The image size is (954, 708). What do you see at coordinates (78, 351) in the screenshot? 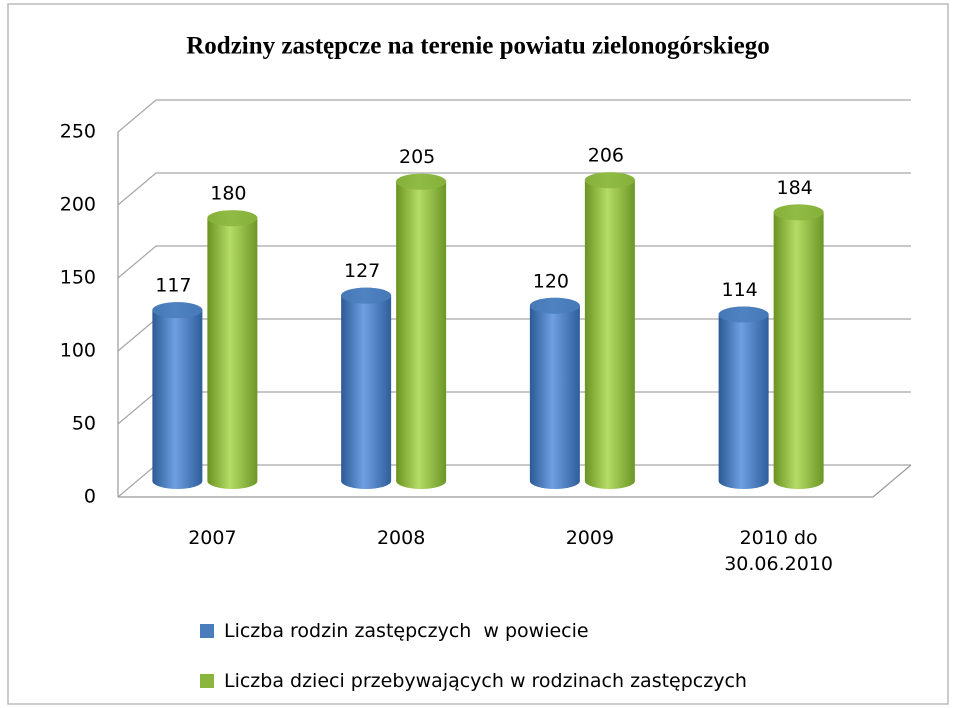
I see `y-tick-label: 100` at bounding box center [78, 351].